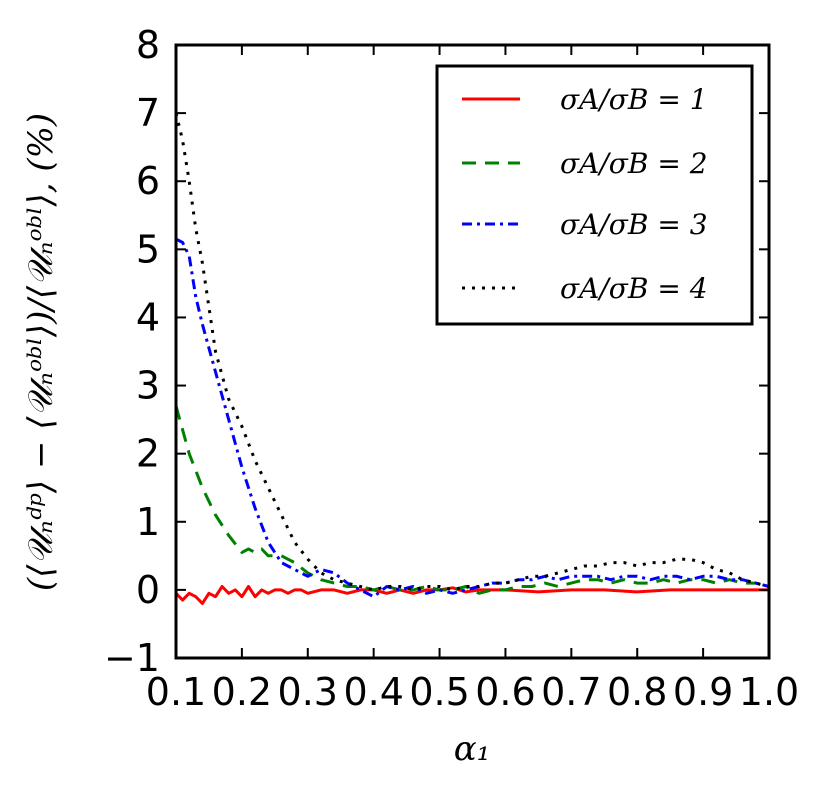 The height and width of the screenshot is (799, 831). I want to click on legend-frame, so click(594, 195).